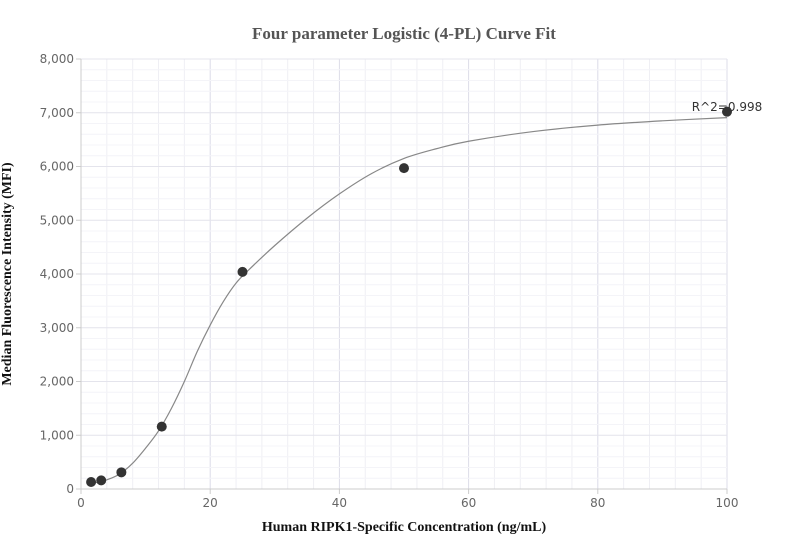  I want to click on x-tick-label: 40, so click(339, 503).